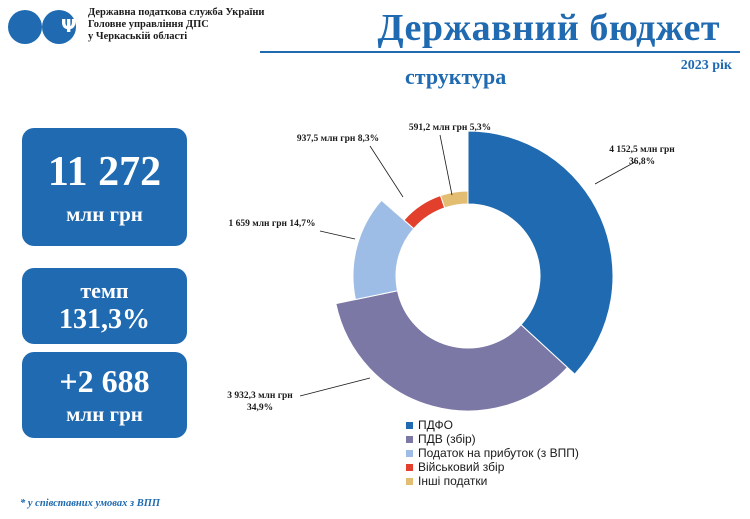 The image size is (750, 519). Describe the element at coordinates (338, 139) in the screenshot. I see `data-label-4-1: 937,5 млн грн 8,3%` at that location.